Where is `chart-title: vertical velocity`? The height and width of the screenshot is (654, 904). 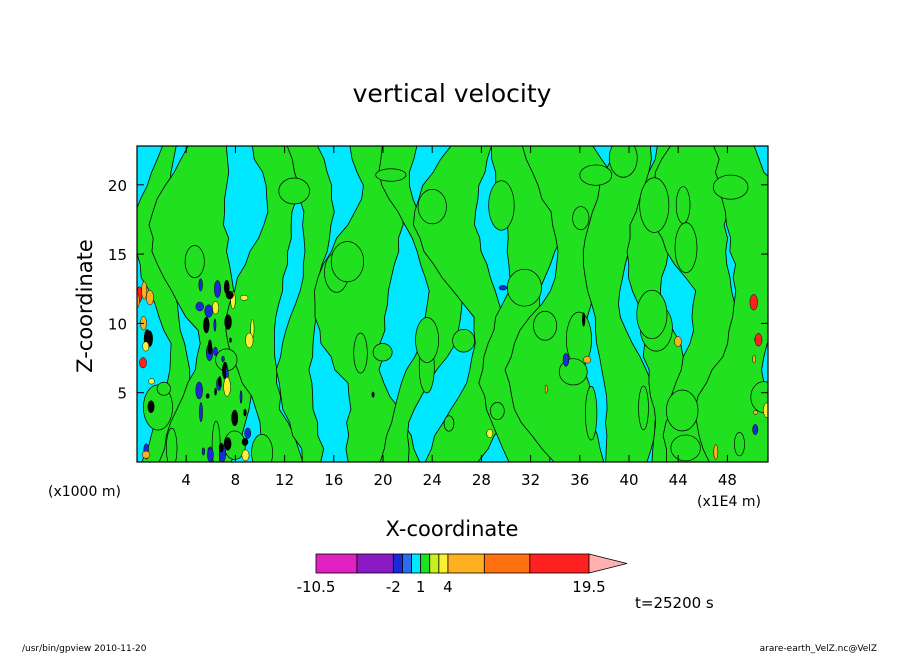 chart-title: vertical velocity is located at coordinates (452, 93).